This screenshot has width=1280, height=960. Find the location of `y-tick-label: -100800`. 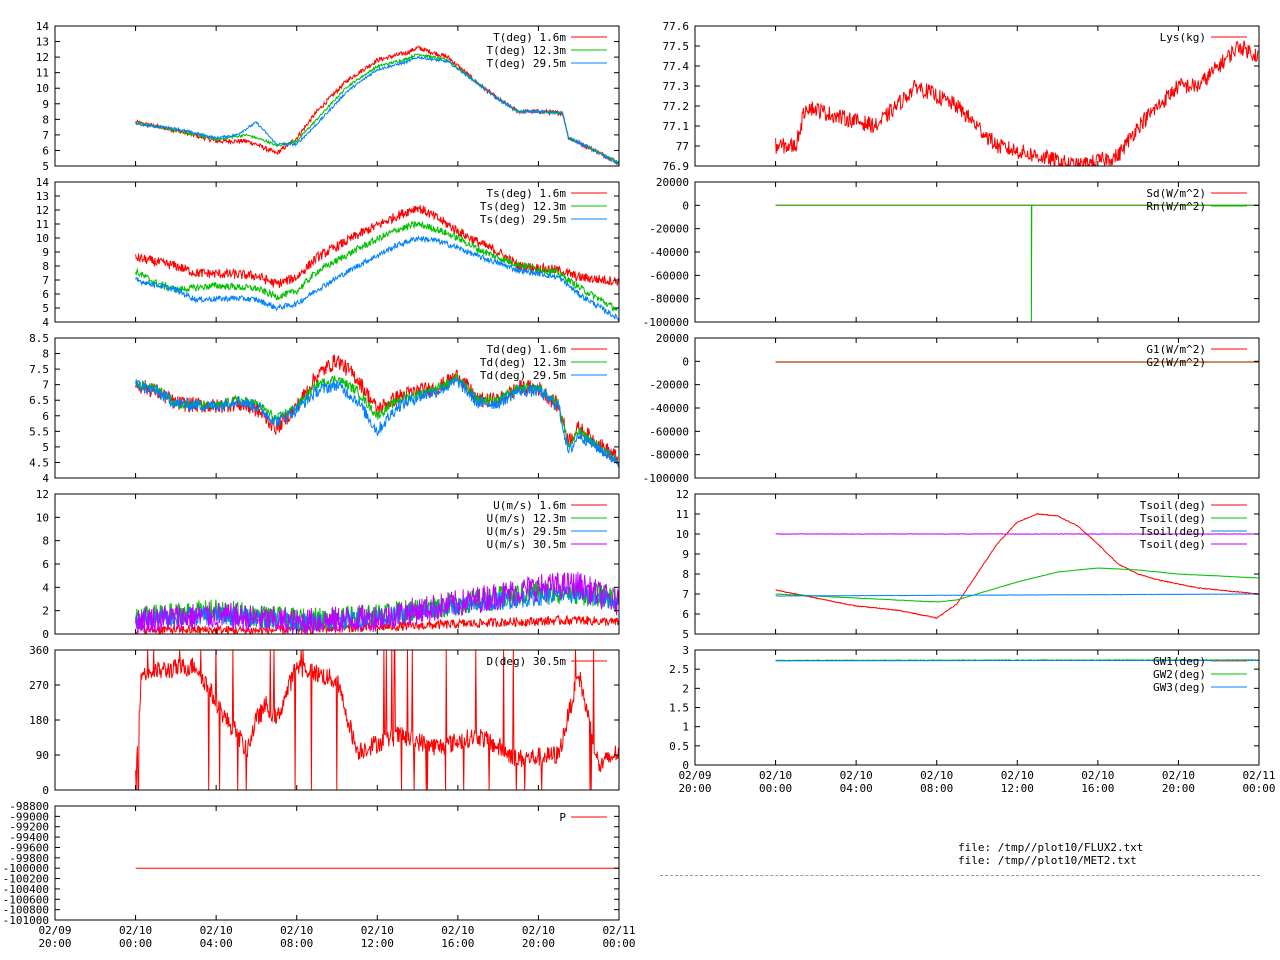

y-tick-label: -100800 is located at coordinates (26, 910).